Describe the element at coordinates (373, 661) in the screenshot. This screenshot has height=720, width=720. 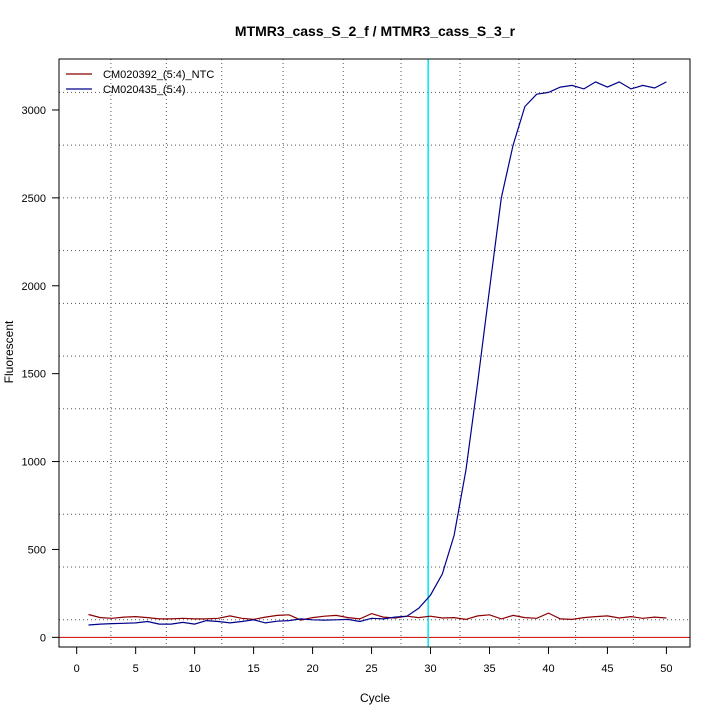
I see `x-axis: 0 5 10 15 20 25 30 35 40 45 50` at that location.